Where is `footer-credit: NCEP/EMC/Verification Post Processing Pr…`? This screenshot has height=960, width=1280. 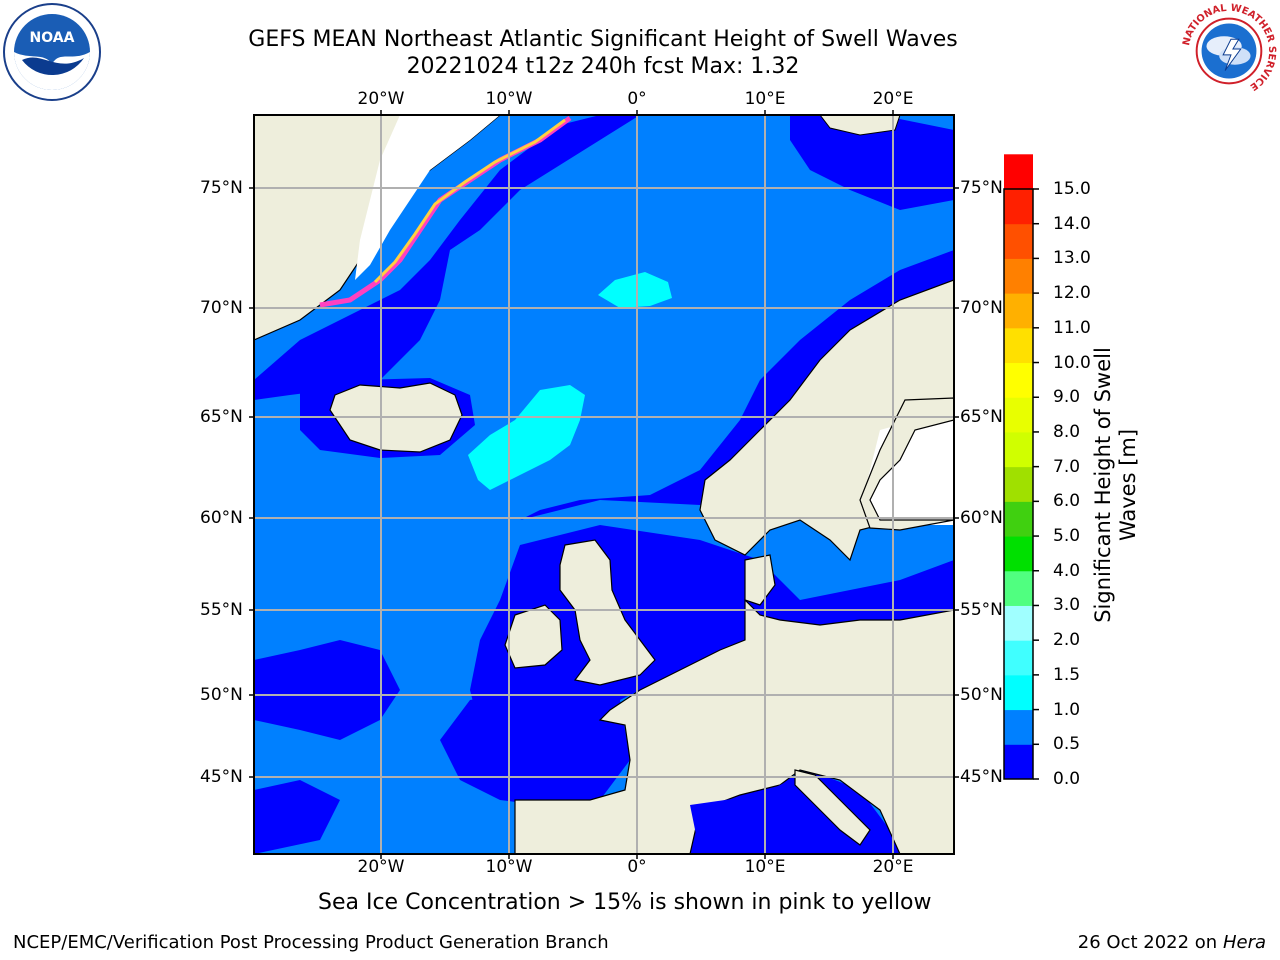
footer-credit: NCEP/EMC/Verification Post Processing Pr… is located at coordinates (311, 942).